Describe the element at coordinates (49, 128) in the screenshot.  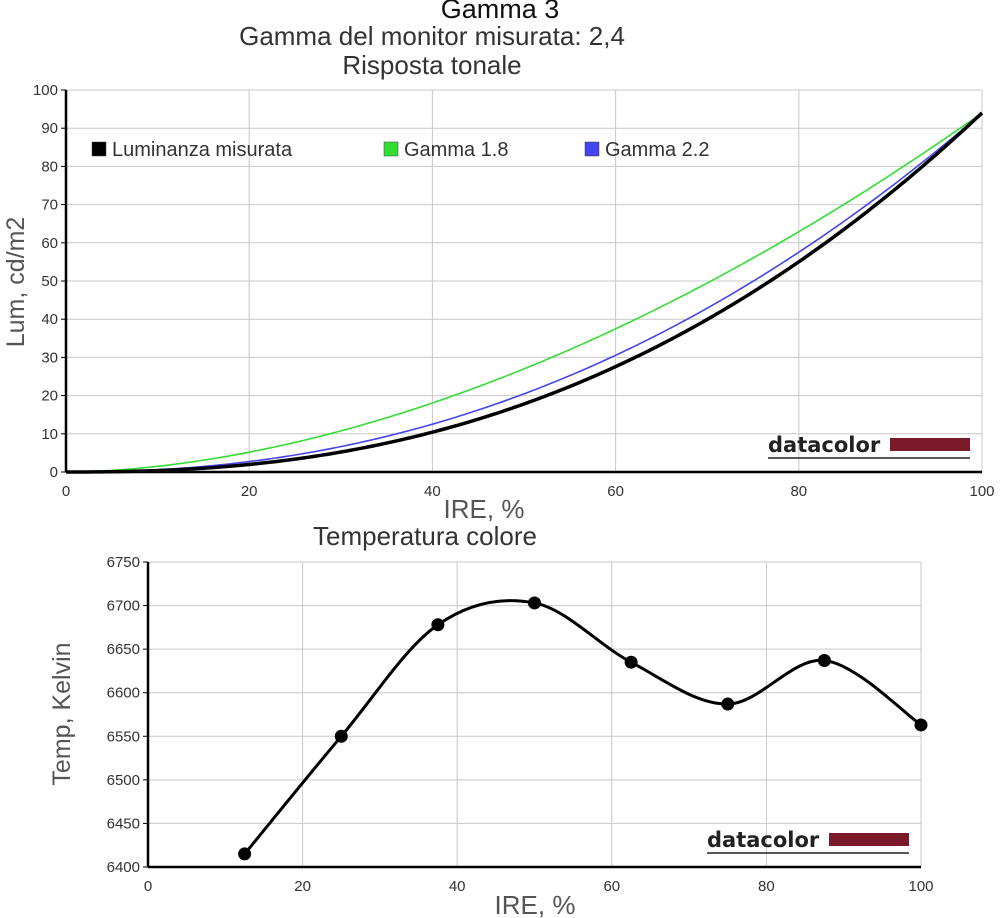
I see `y-tick-label: 90` at that location.